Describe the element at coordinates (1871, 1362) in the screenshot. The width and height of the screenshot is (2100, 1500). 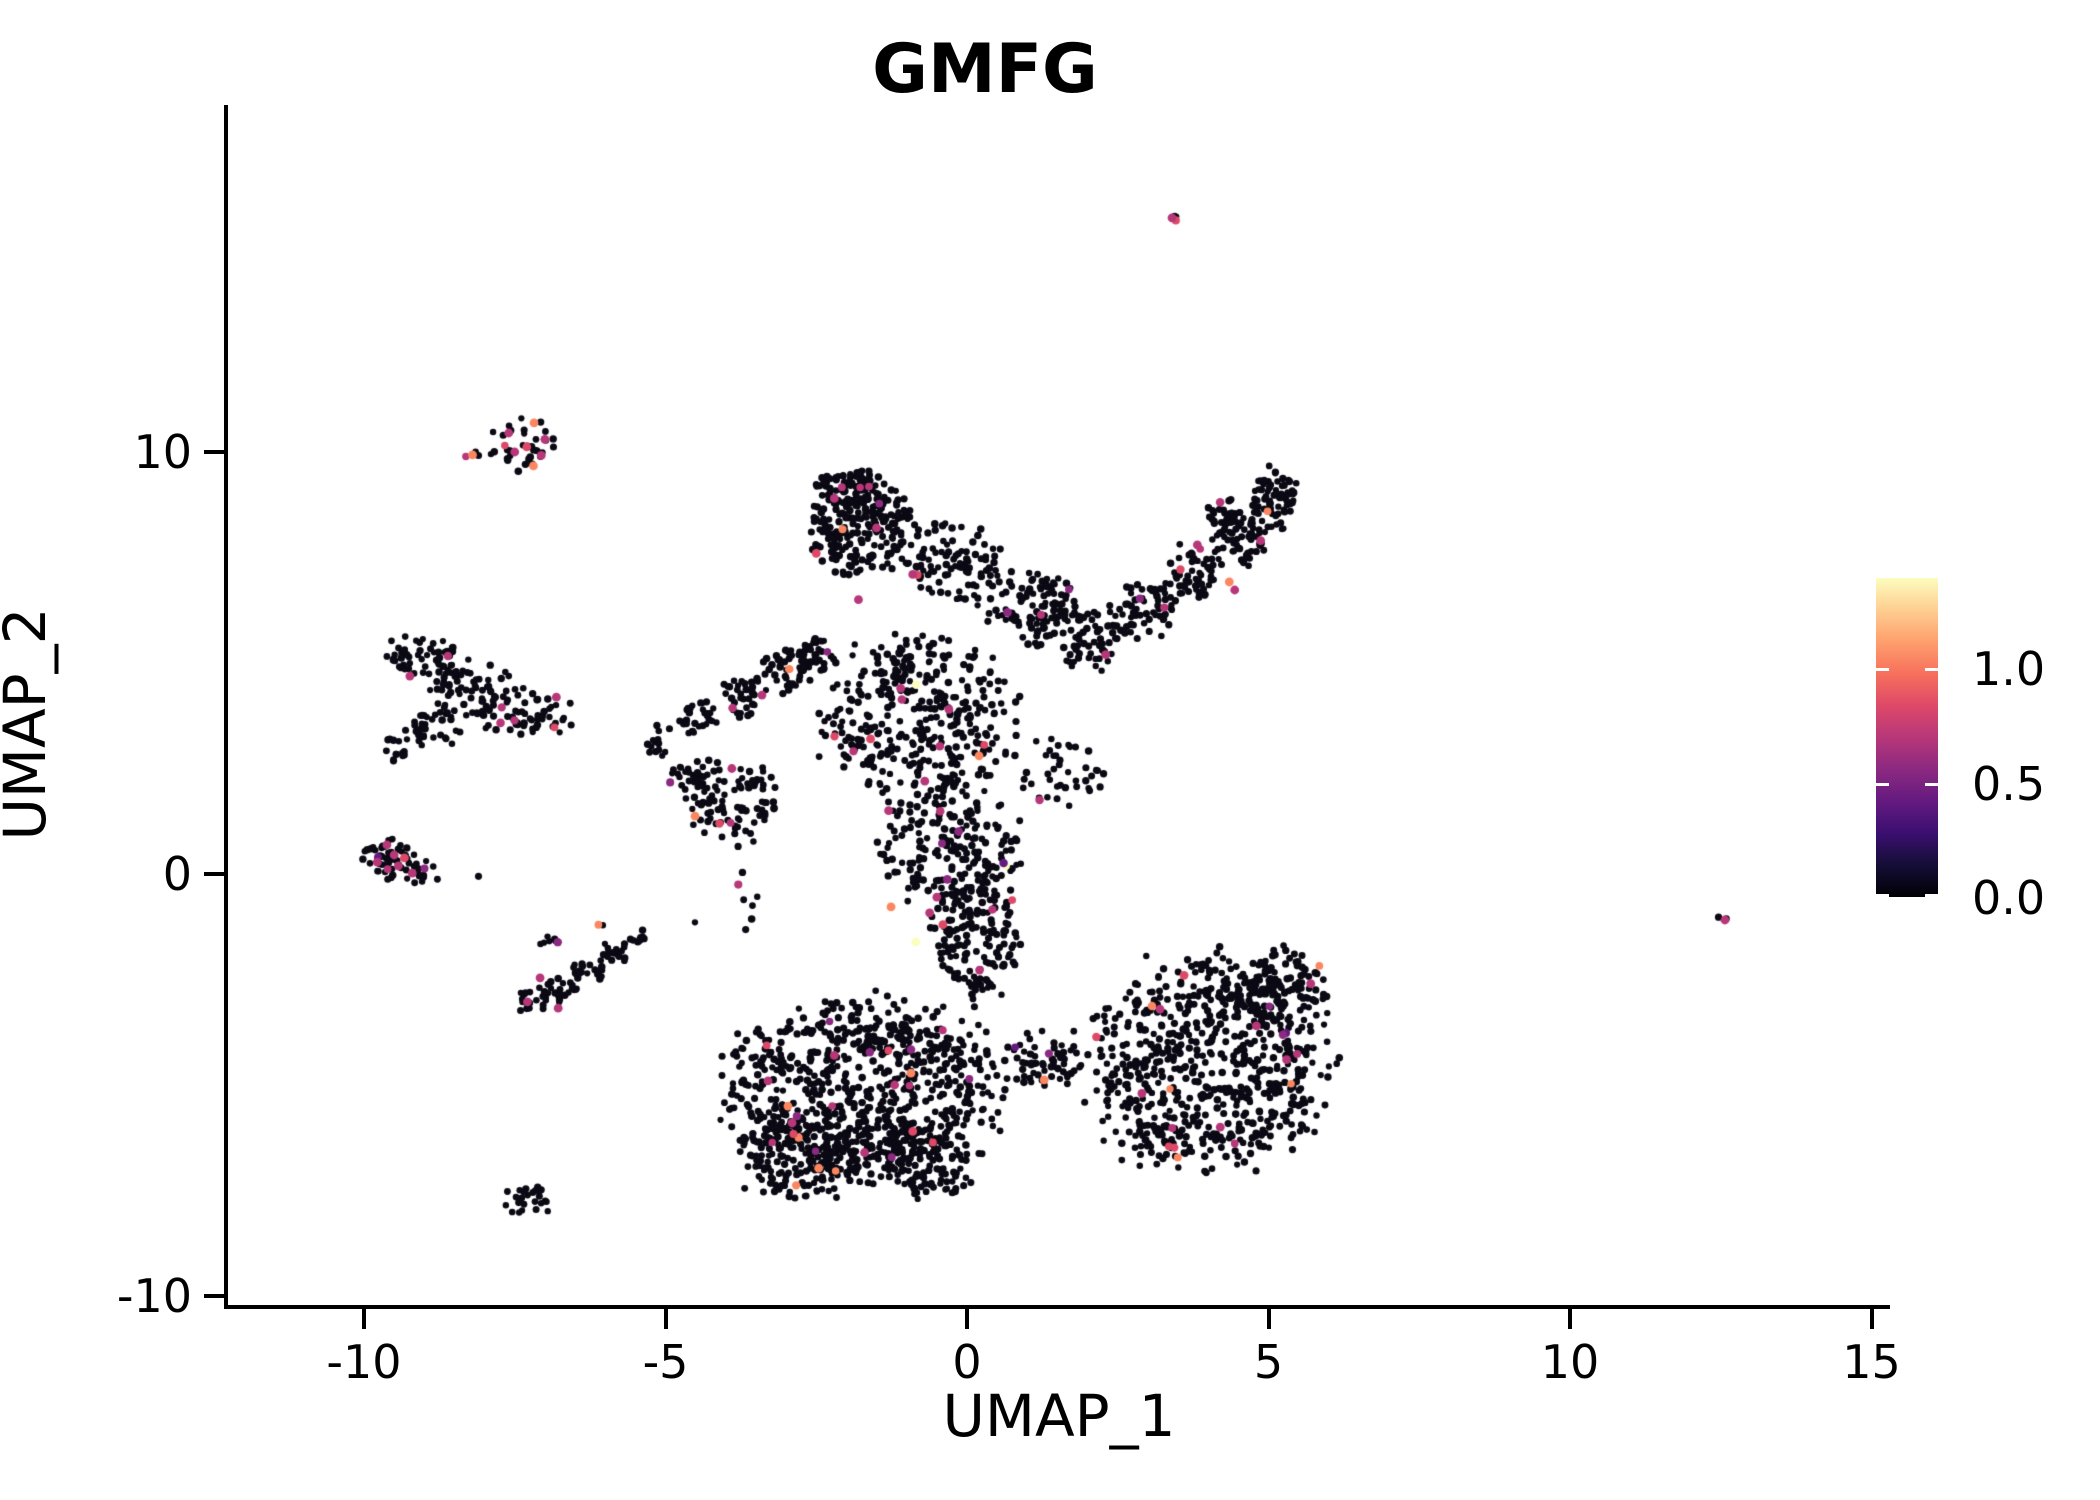
I see `x-tick-label: 15` at that location.